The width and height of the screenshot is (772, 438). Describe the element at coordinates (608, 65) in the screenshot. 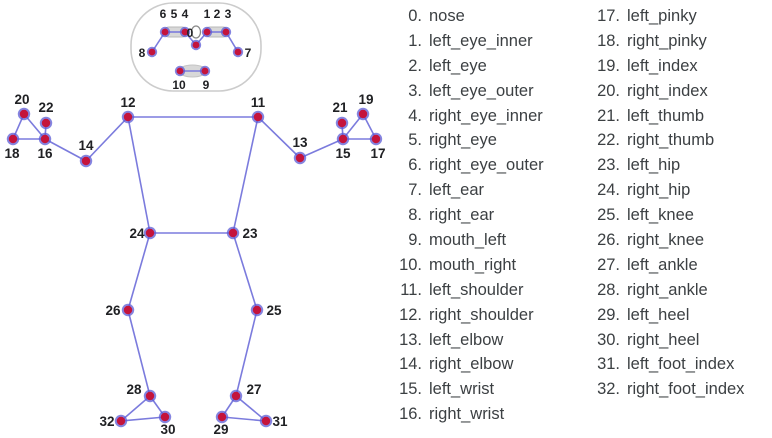

I see `legend-item-index: 19.` at that location.